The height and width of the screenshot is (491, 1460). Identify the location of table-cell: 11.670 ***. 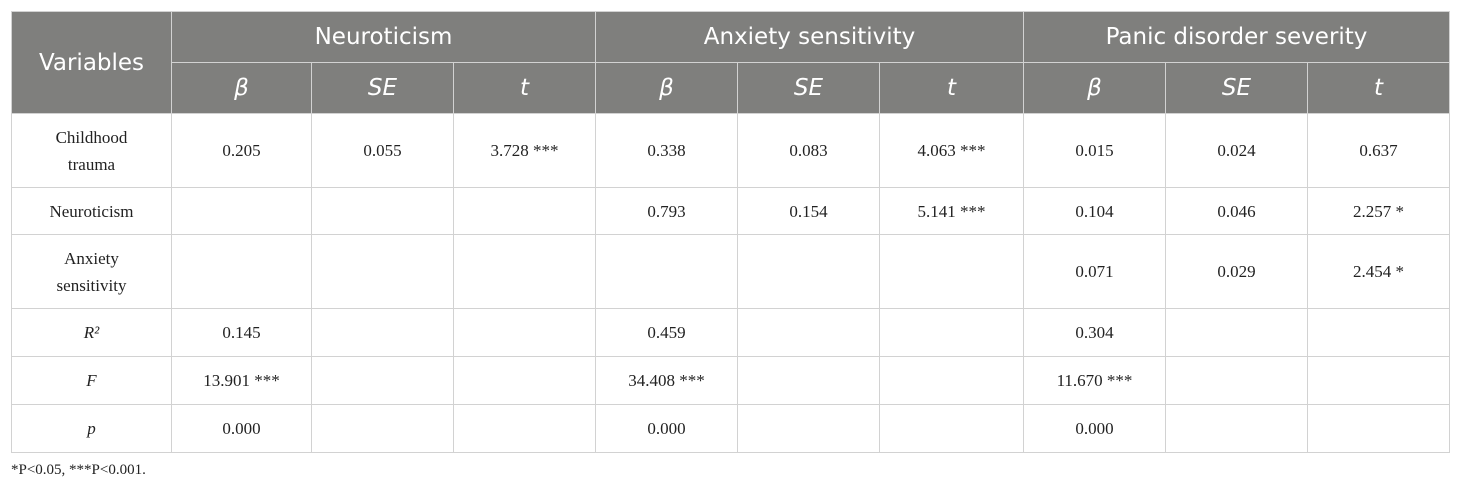
(1094, 380).